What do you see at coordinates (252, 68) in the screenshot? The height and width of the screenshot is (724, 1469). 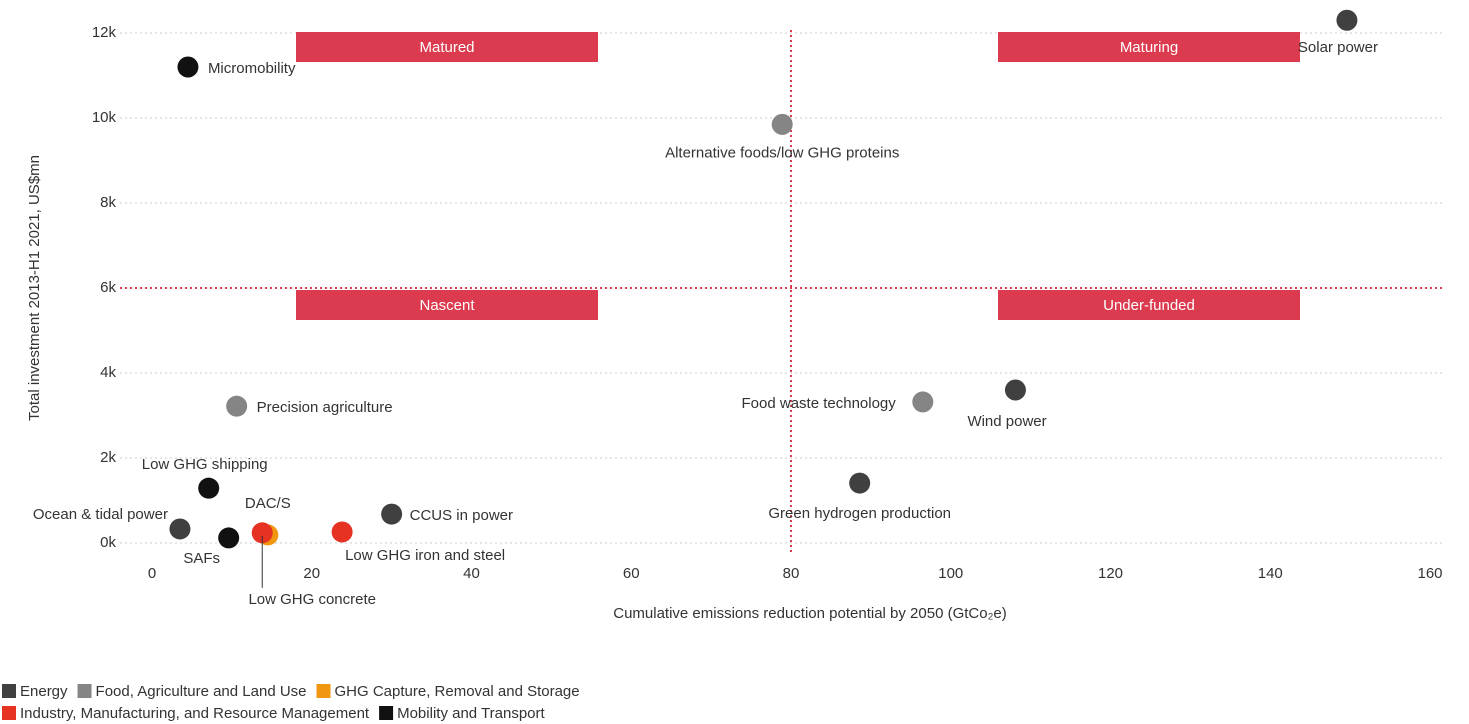 I see `point-label: Micromobility` at bounding box center [252, 68].